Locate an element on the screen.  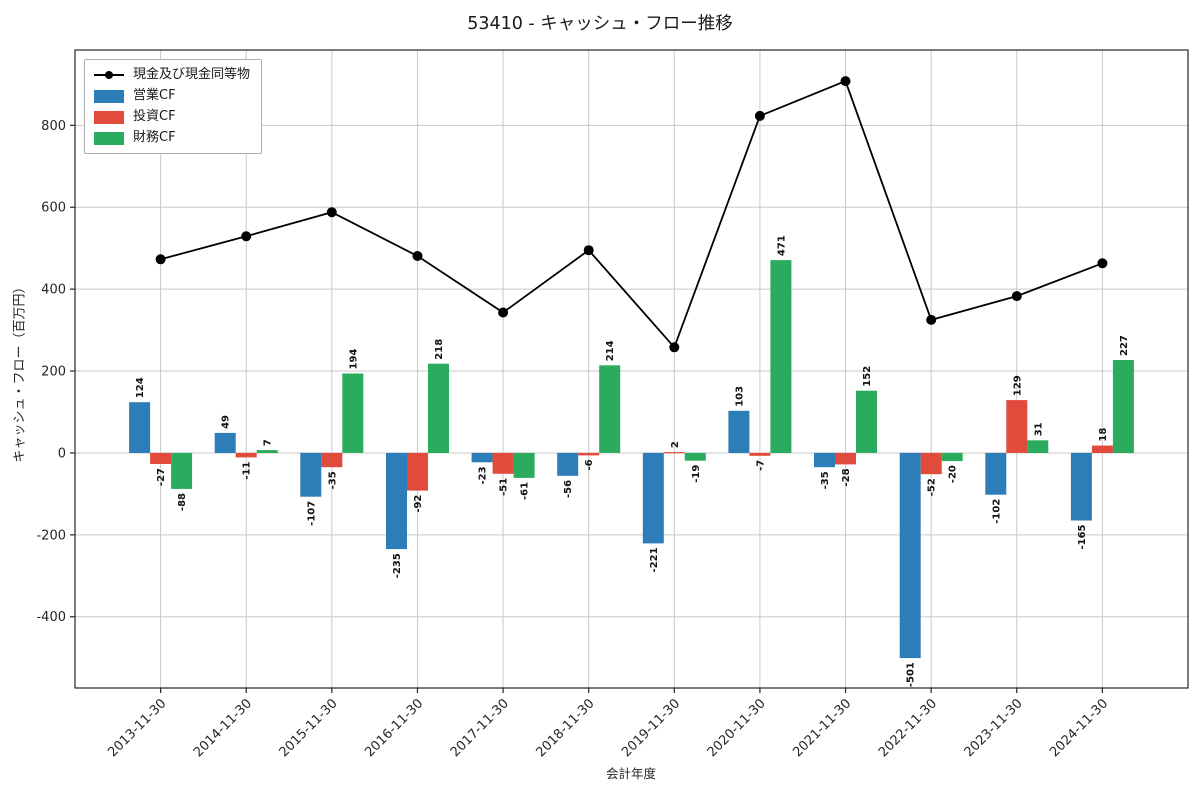
y-tick-label: 800 is located at coordinates (53, 126).